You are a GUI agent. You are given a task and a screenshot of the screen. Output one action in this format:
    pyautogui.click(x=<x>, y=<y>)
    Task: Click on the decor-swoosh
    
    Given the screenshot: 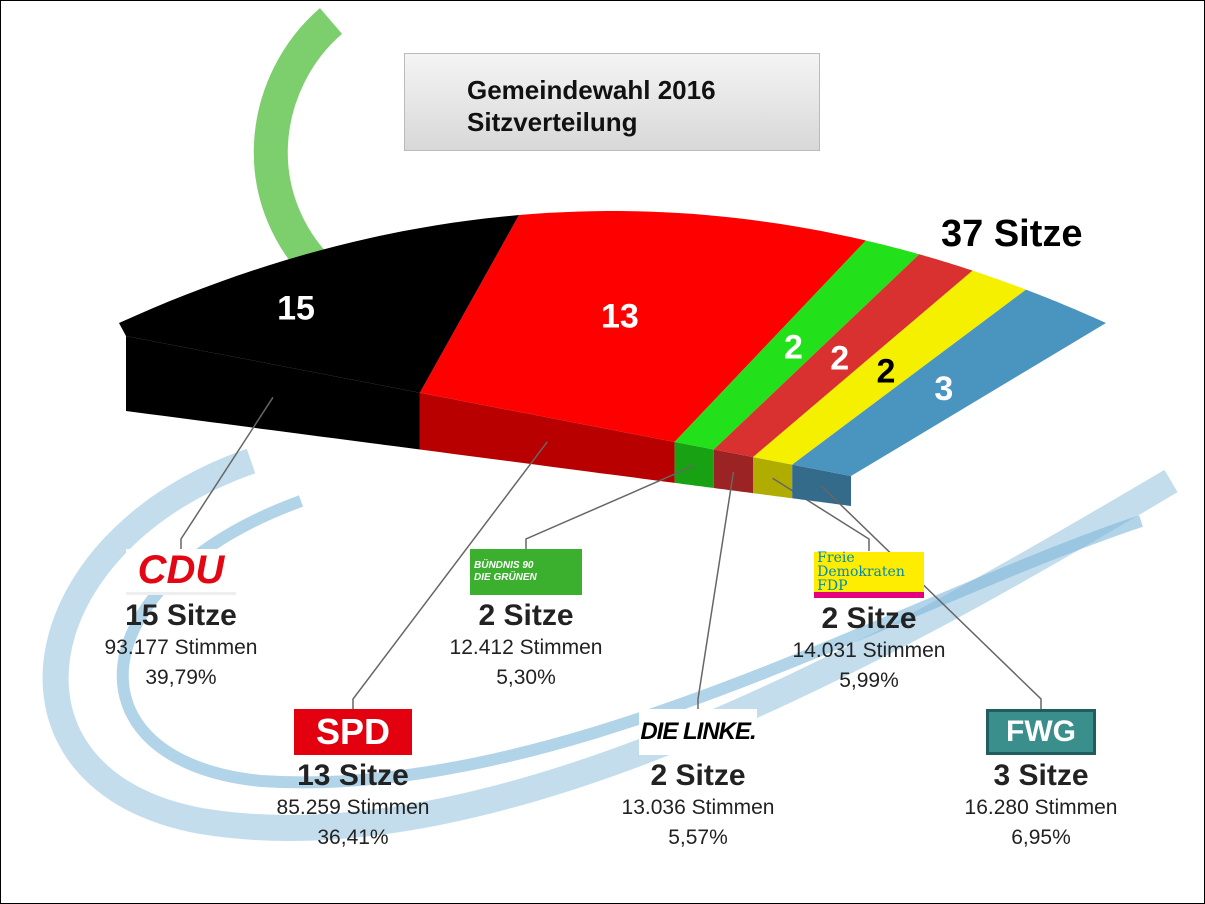 What is the action you would take?
    pyautogui.click(x=298, y=151)
    